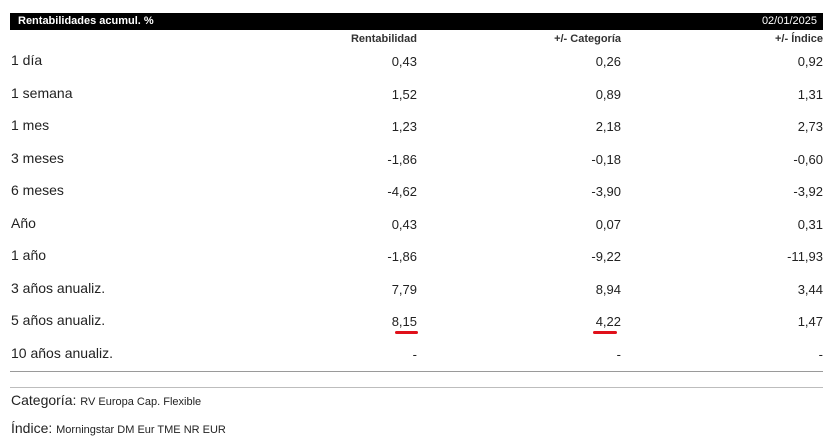 This screenshot has height=441, width=827. What do you see at coordinates (402, 191) in the screenshot?
I see `cell-rentabilidad: -4,62` at bounding box center [402, 191].